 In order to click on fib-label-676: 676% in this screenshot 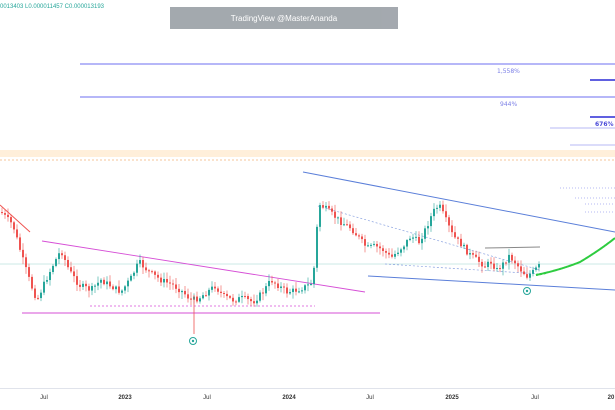, I will do `click(604, 124)`.